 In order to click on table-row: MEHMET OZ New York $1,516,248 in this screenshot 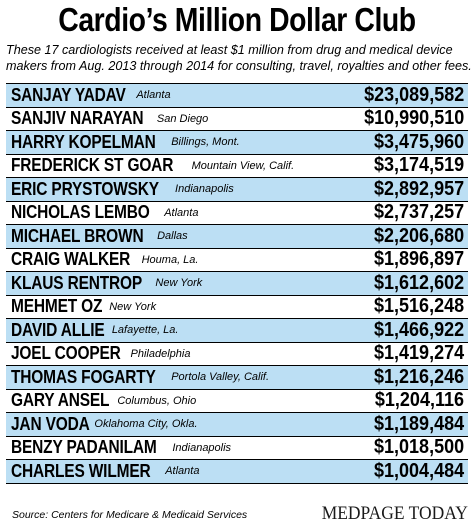, I will do `click(237, 307)`.